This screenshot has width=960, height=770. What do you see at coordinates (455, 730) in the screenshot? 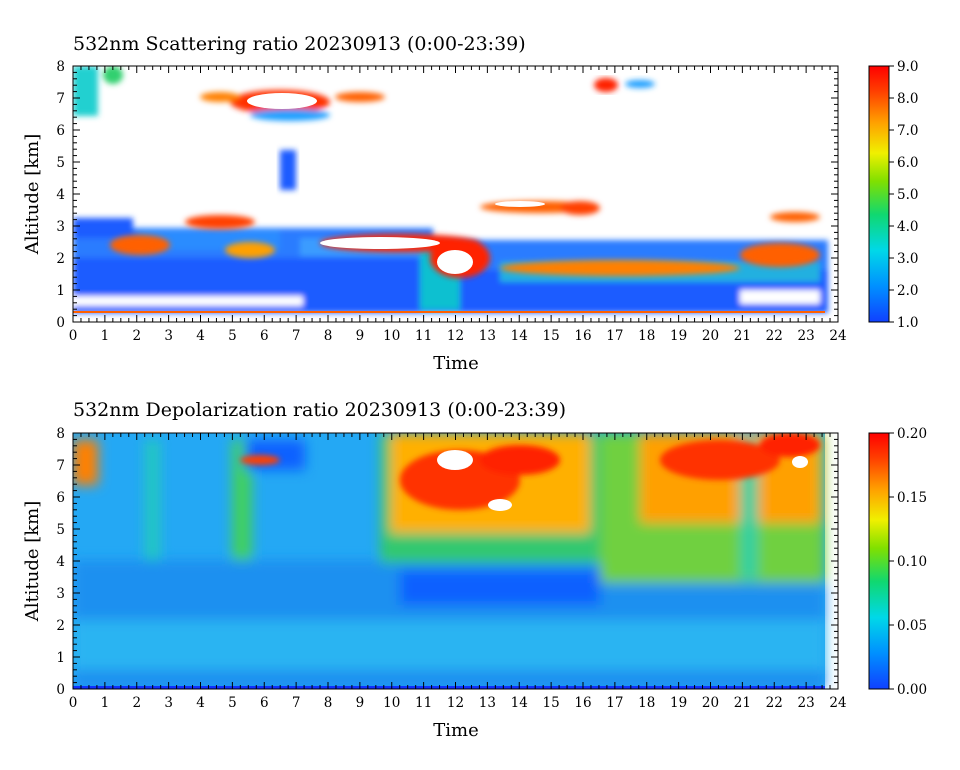
I see `panel2-xlabel: Time` at bounding box center [455, 730].